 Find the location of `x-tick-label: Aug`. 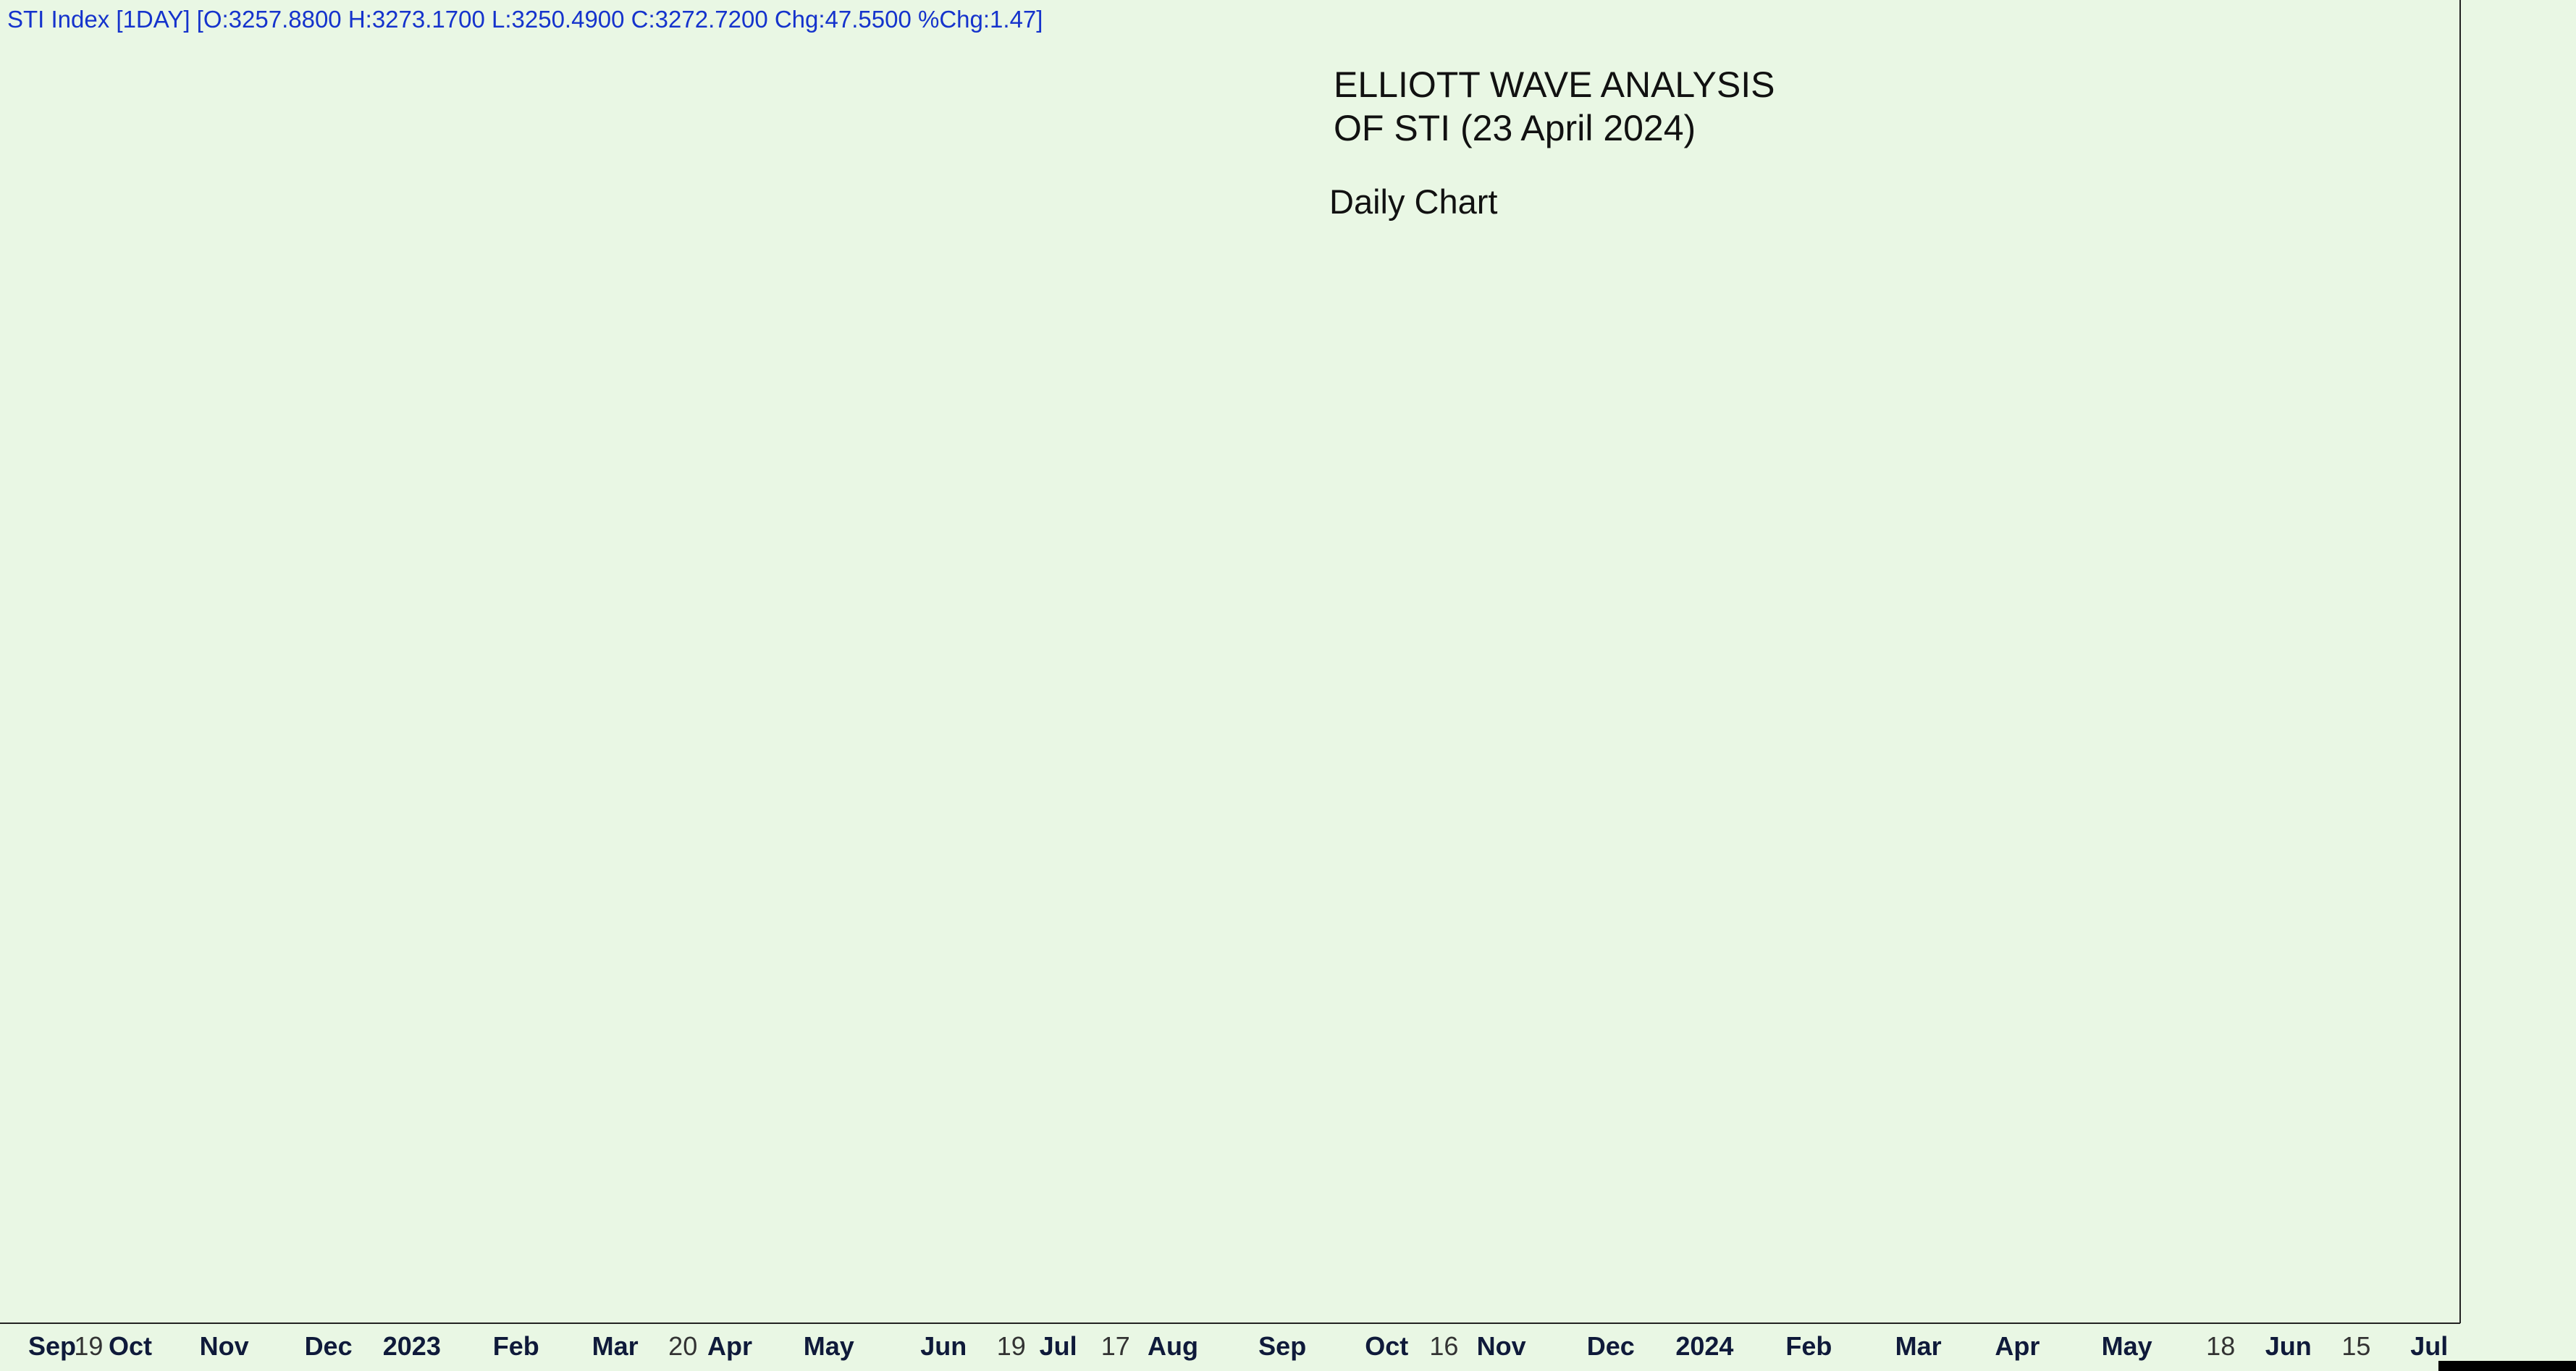

x-tick-label: Aug is located at coordinates (1173, 1346).